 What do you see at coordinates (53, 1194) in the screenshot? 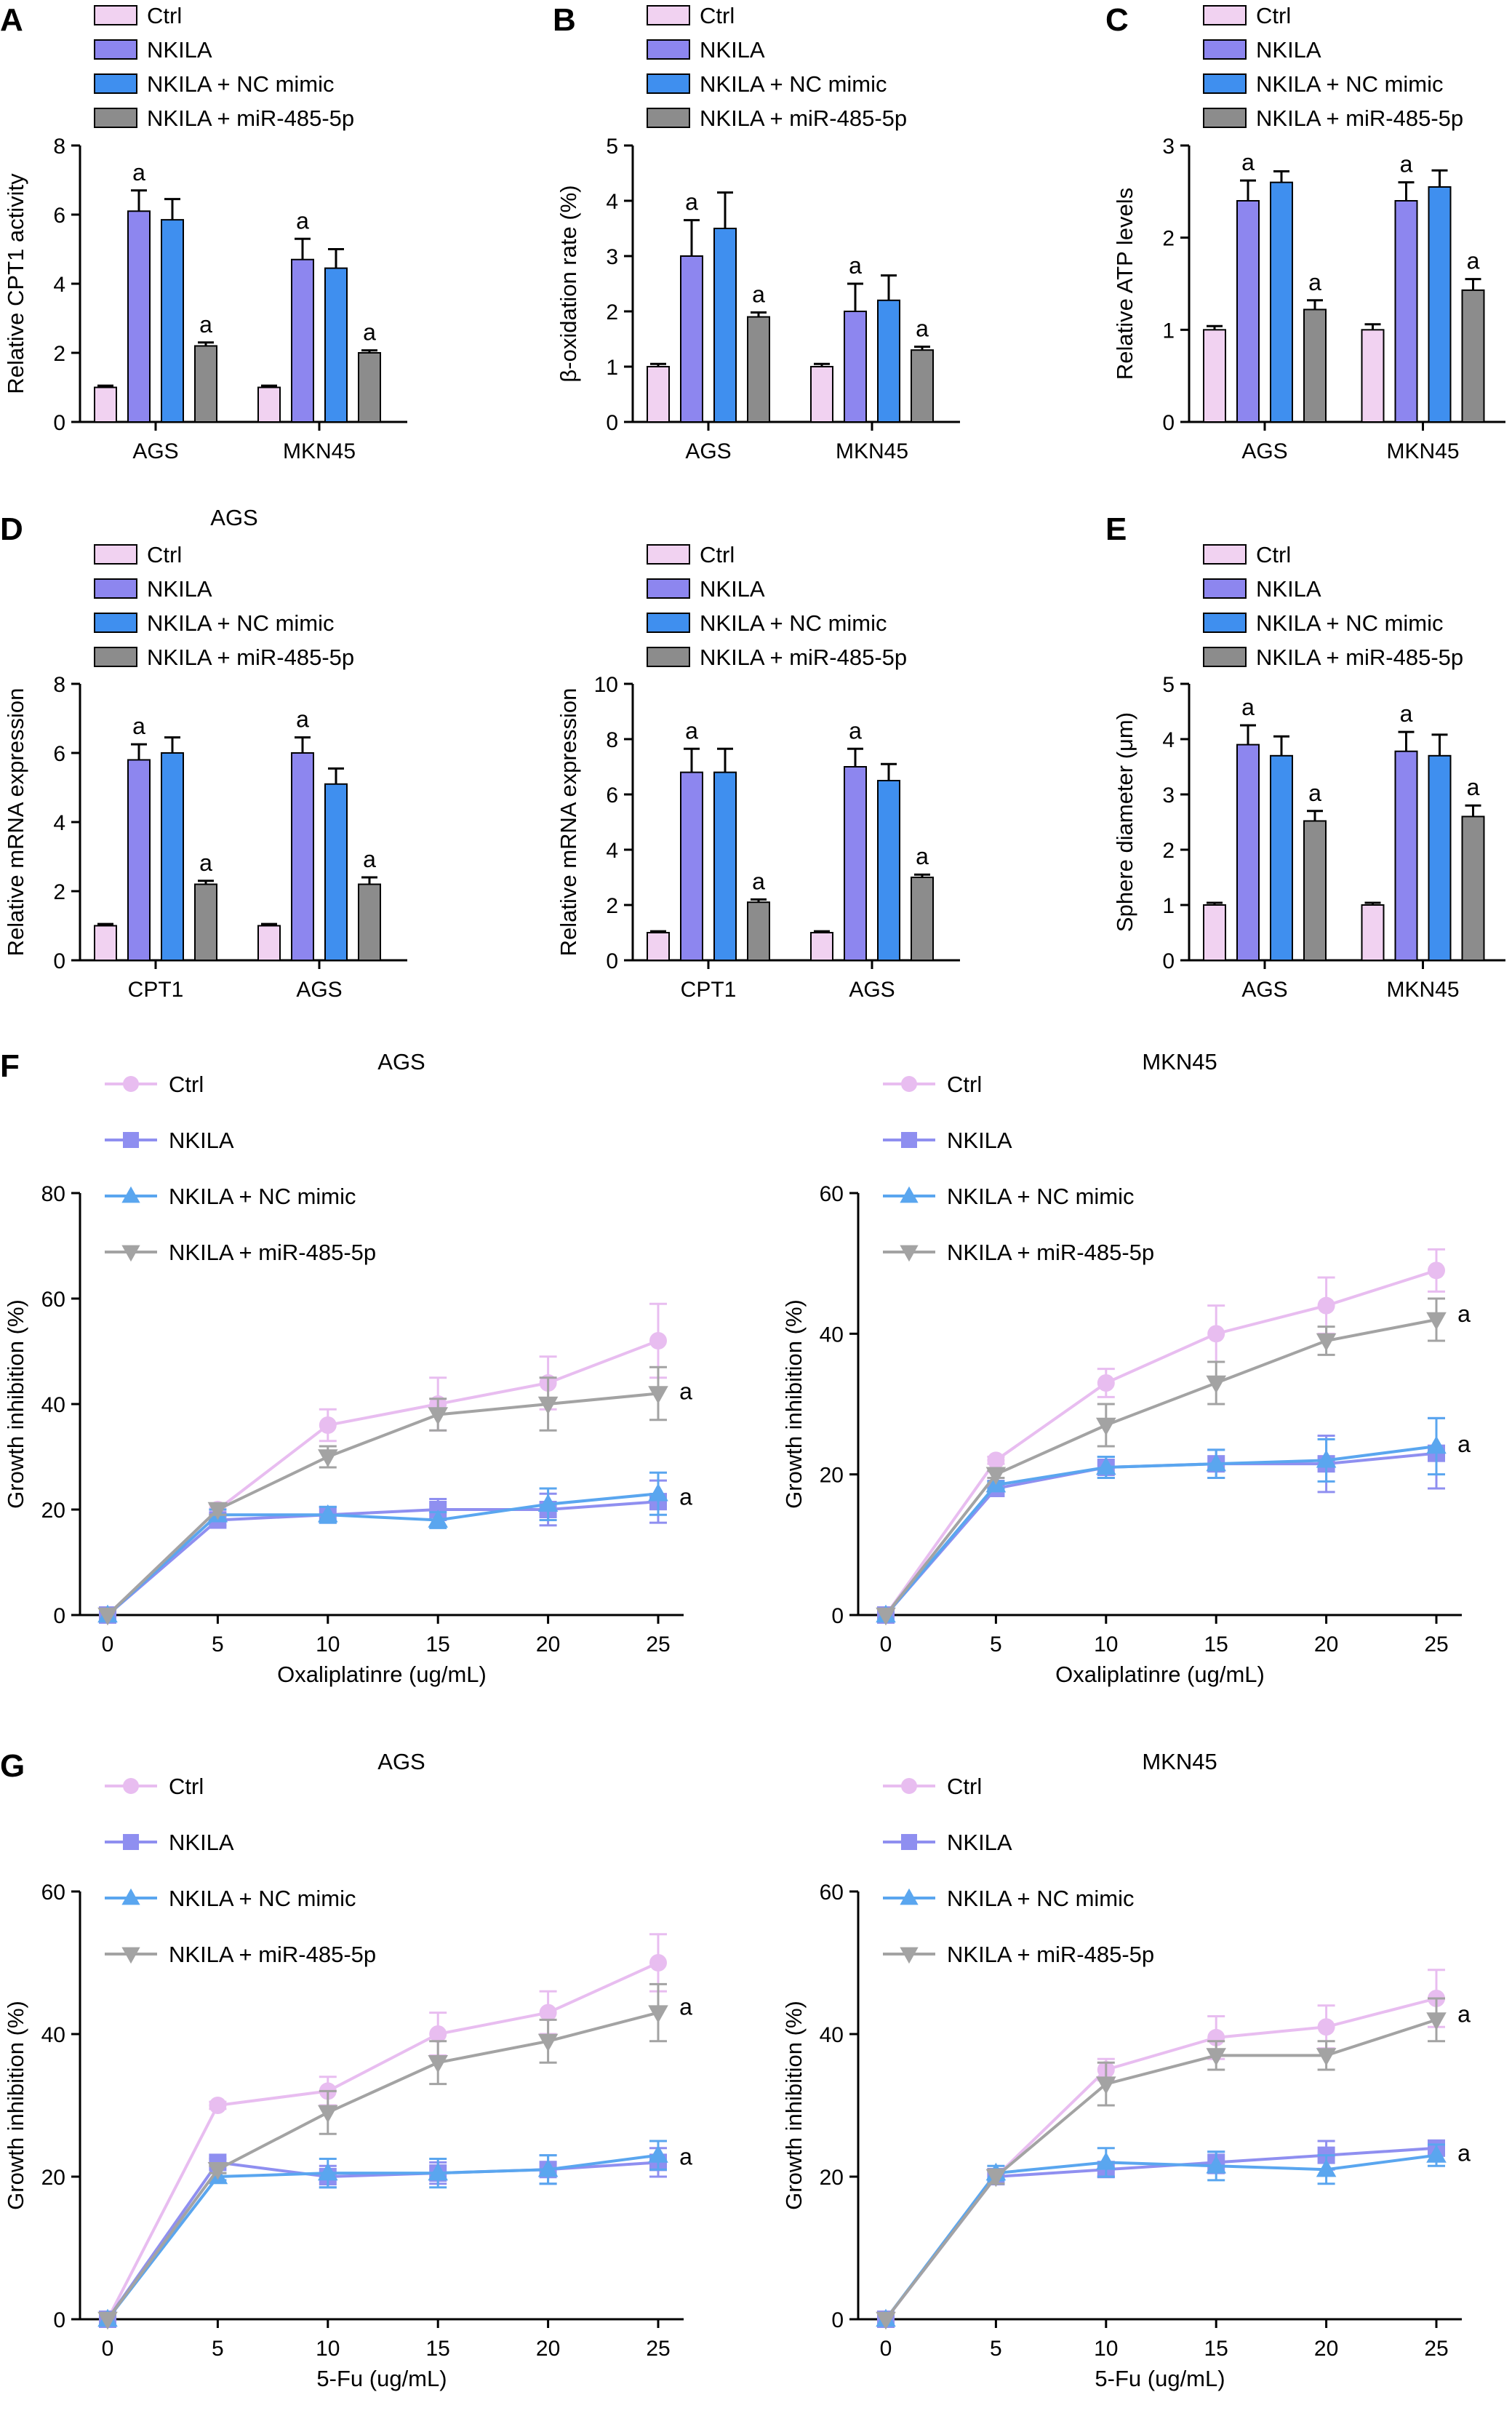
I see `y-tick-label: 80` at bounding box center [53, 1194].